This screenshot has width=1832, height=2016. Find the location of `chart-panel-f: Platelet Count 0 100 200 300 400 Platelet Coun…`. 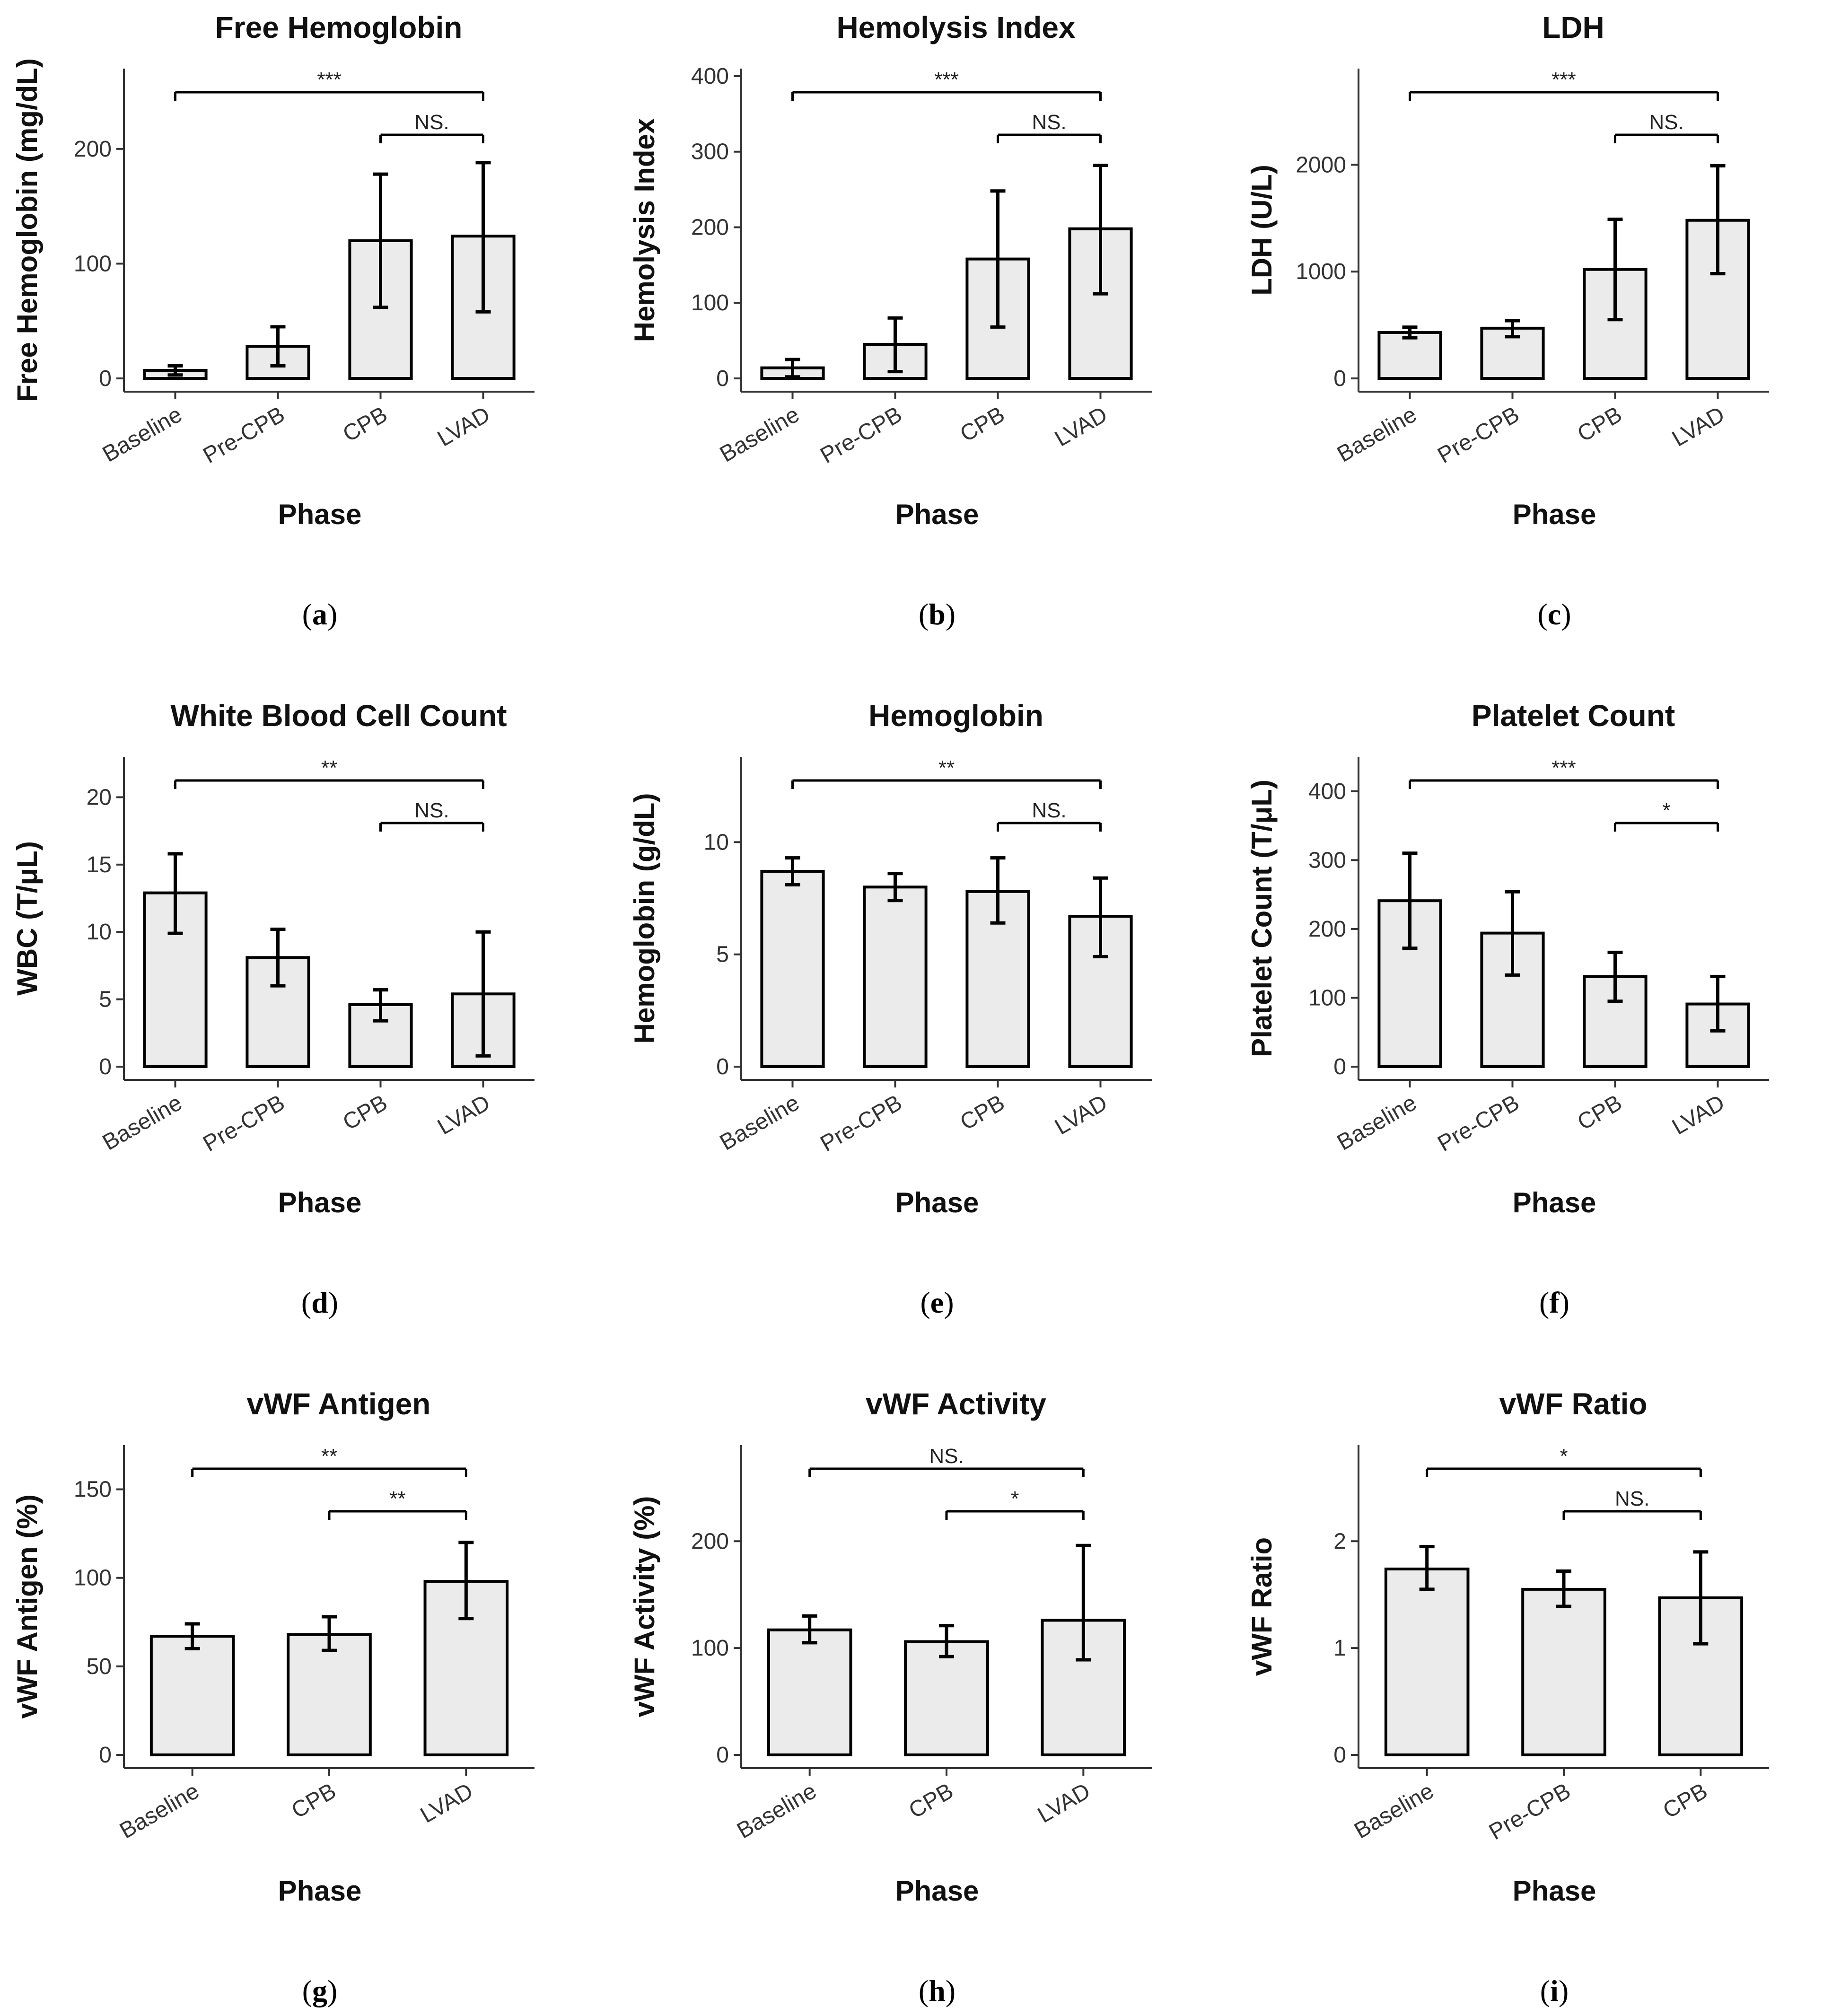

chart-panel-f: Platelet Count 0 100 200 300 400 Platelet Coun… is located at coordinates (1507, 1009).